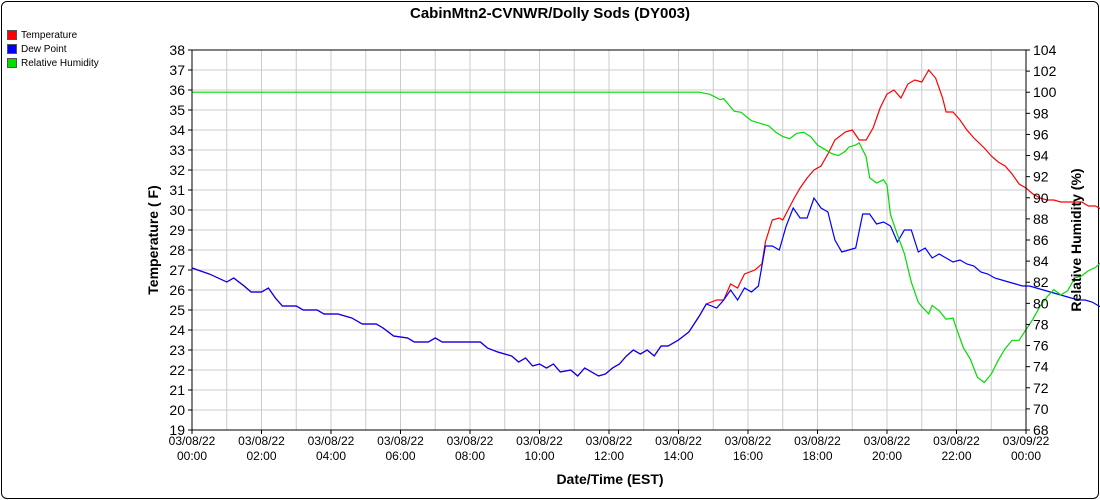 The width and height of the screenshot is (1100, 500). What do you see at coordinates (817, 456) in the screenshot?
I see `x-tick-label-time: 18:00` at bounding box center [817, 456].